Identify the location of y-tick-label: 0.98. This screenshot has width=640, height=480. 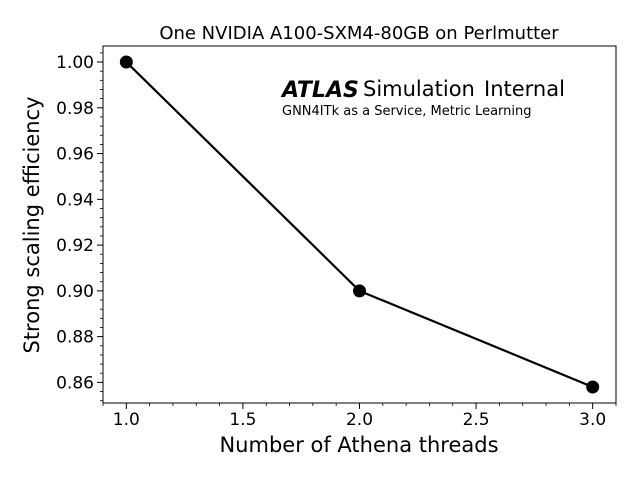
(75, 109).